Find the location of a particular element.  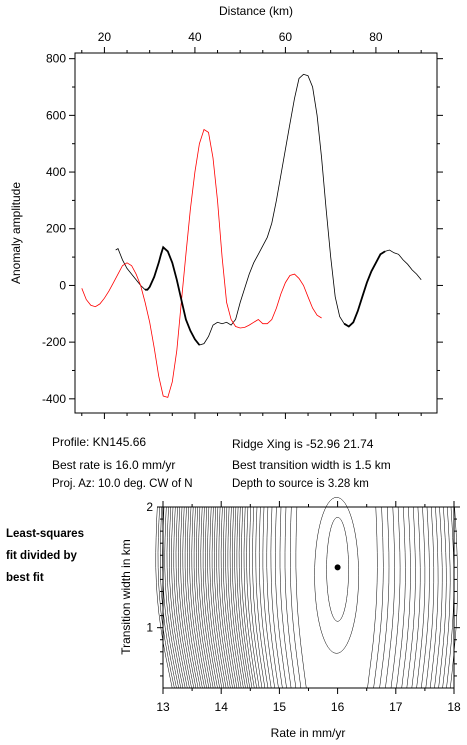

contour-description-line: Least-squares is located at coordinates (45, 534).